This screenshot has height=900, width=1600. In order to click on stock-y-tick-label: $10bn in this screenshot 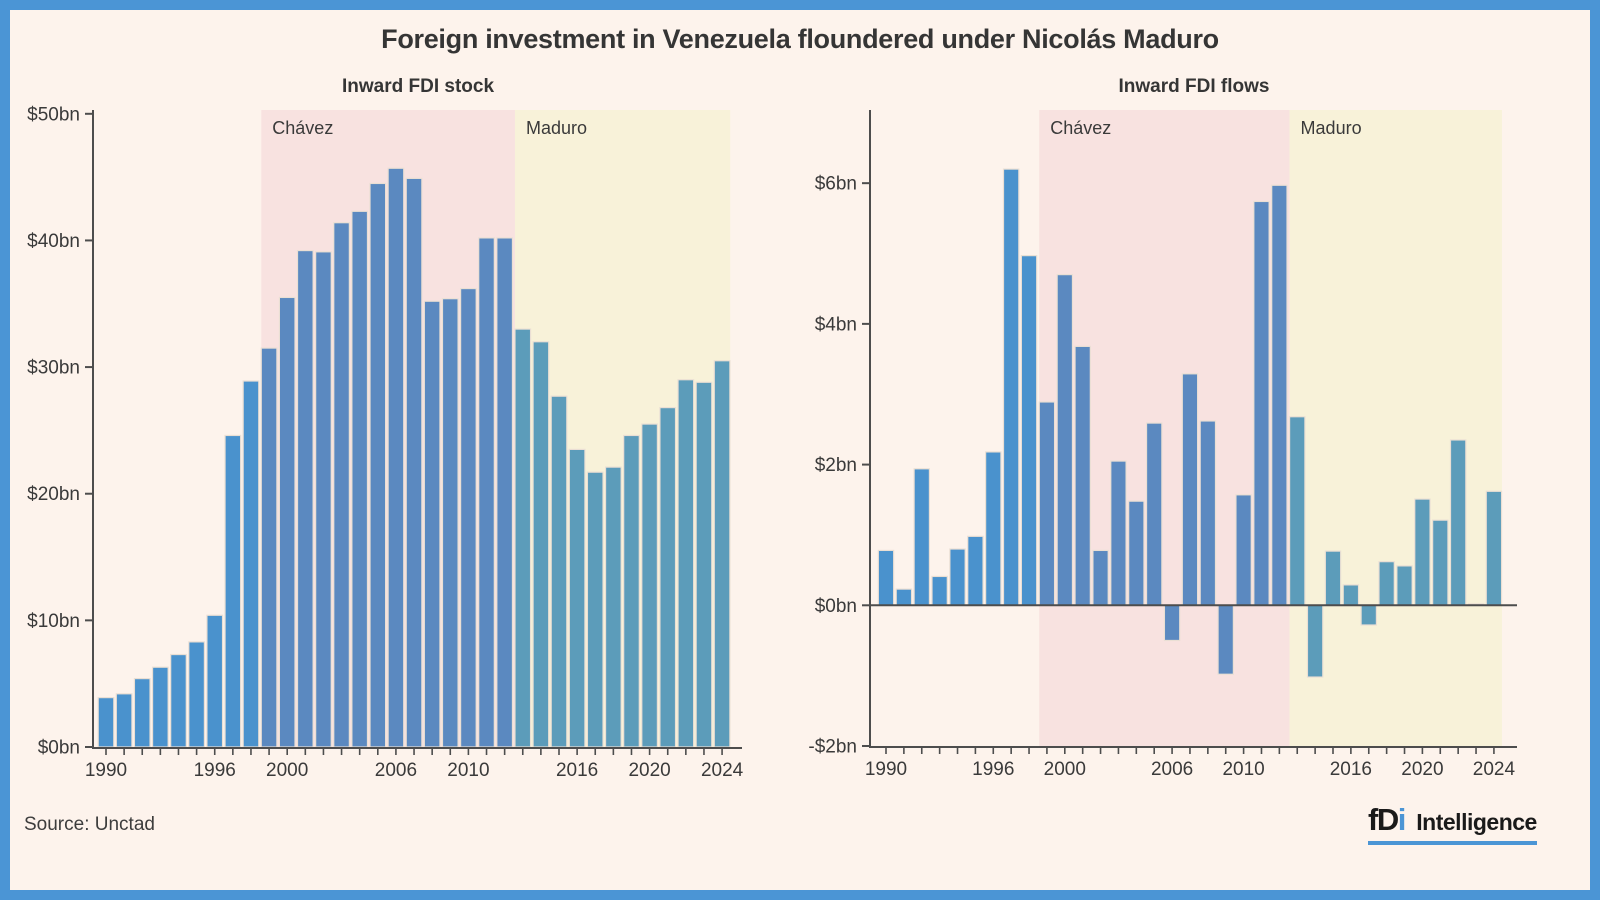, I will do `click(53, 621)`.